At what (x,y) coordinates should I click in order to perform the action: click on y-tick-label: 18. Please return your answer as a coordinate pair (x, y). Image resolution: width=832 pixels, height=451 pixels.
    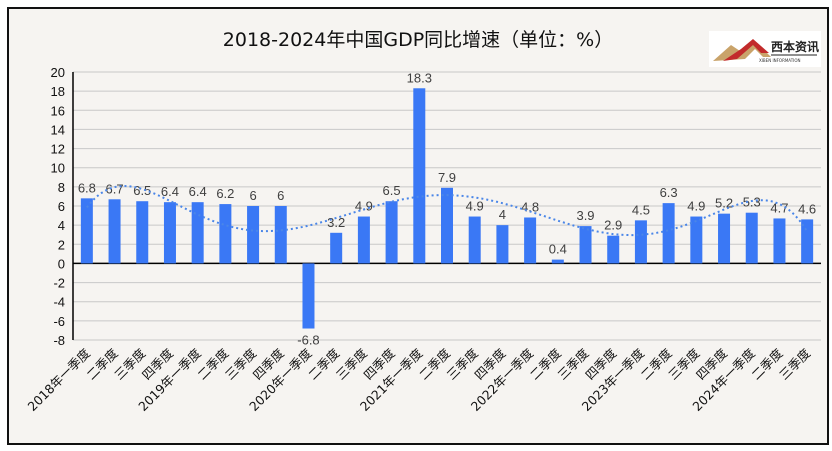
    Looking at the image, I should click on (58, 91).